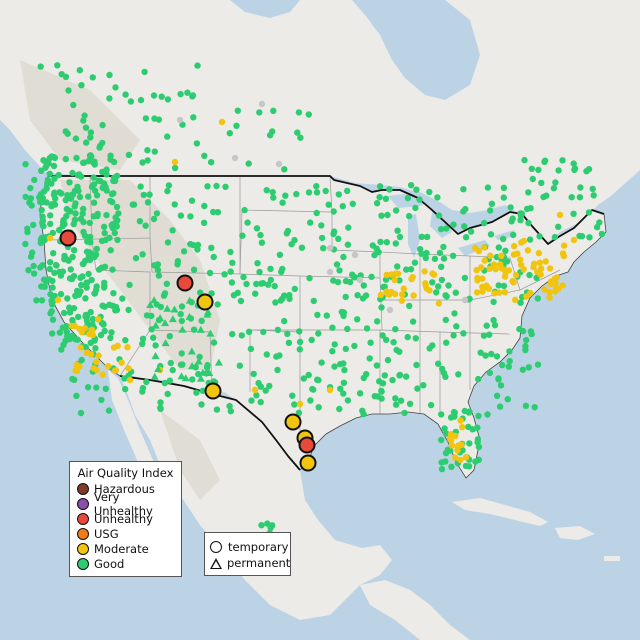 The image size is (640, 640). I want to click on legend-label: Moderate, so click(121, 549).